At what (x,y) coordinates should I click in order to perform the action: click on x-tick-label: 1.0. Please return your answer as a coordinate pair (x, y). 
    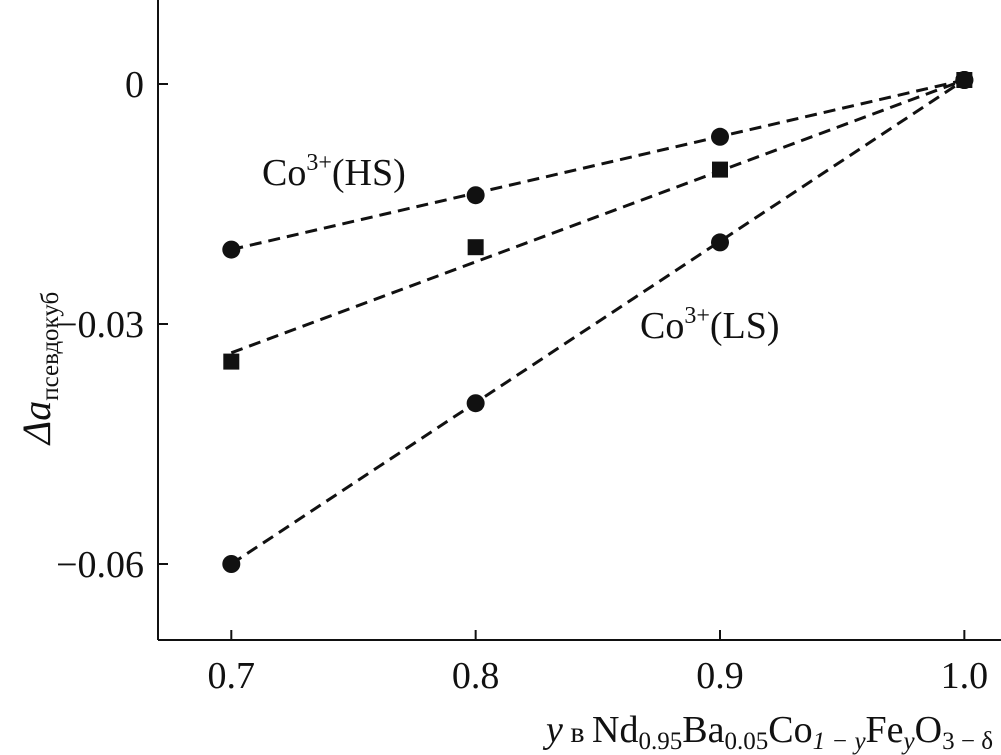
    Looking at the image, I should click on (965, 676).